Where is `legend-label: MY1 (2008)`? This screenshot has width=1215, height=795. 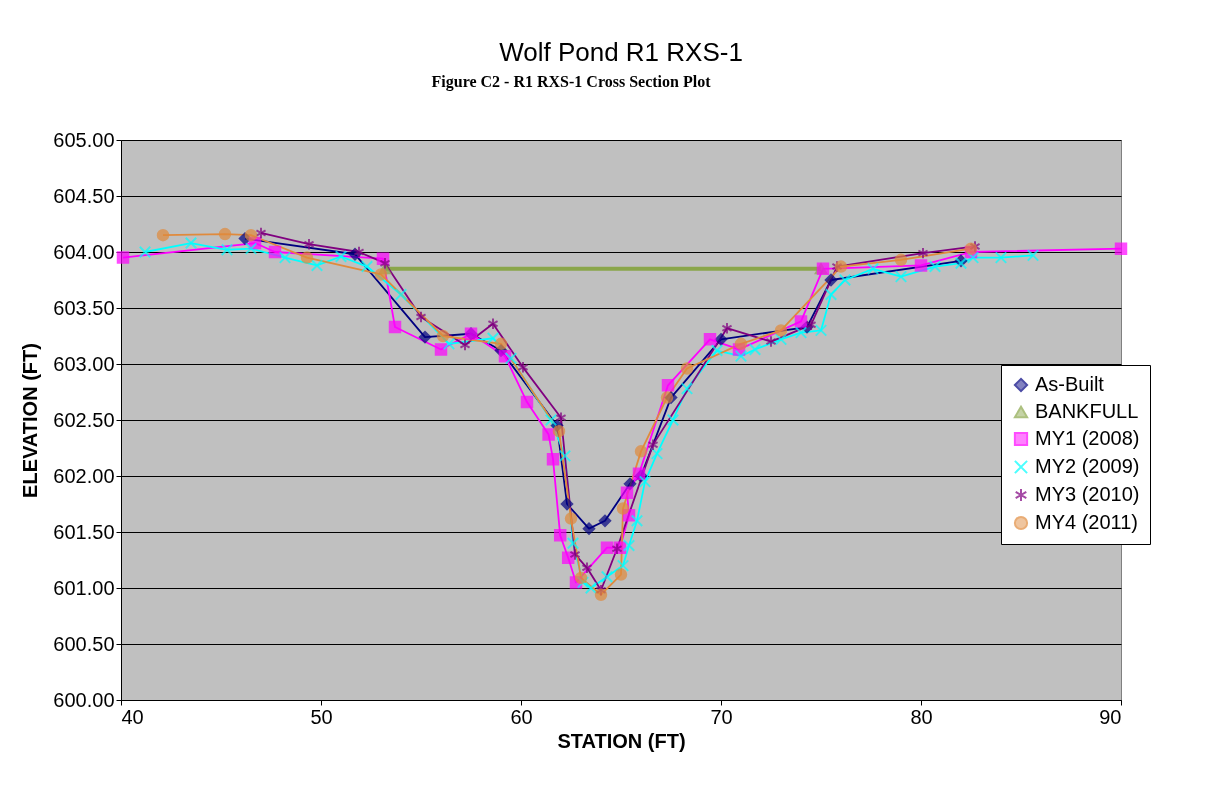
legend-label: MY1 (2008) is located at coordinates (1087, 438).